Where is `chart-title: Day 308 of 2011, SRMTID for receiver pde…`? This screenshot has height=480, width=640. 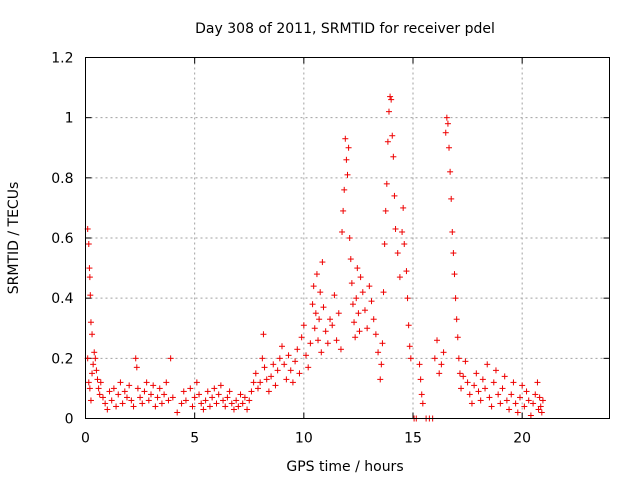 chart-title: Day 308 of 2011, SRMTID for receiver pde… is located at coordinates (345, 29).